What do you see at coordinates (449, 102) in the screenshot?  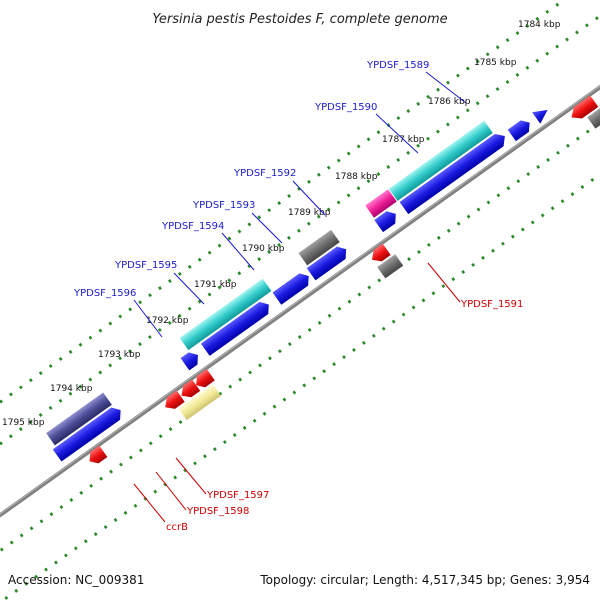 I see `scale-label: 1786 kbp` at bounding box center [449, 102].